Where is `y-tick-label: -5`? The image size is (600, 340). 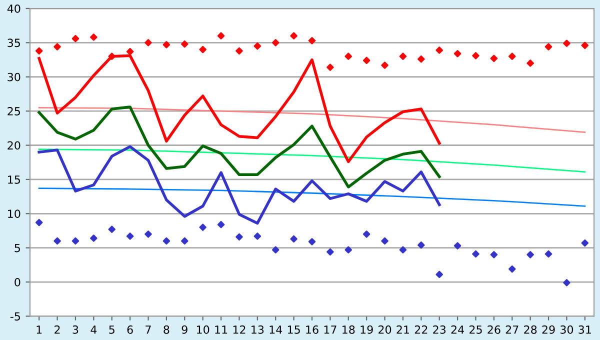 y-tick-label: -5 is located at coordinates (15, 316).